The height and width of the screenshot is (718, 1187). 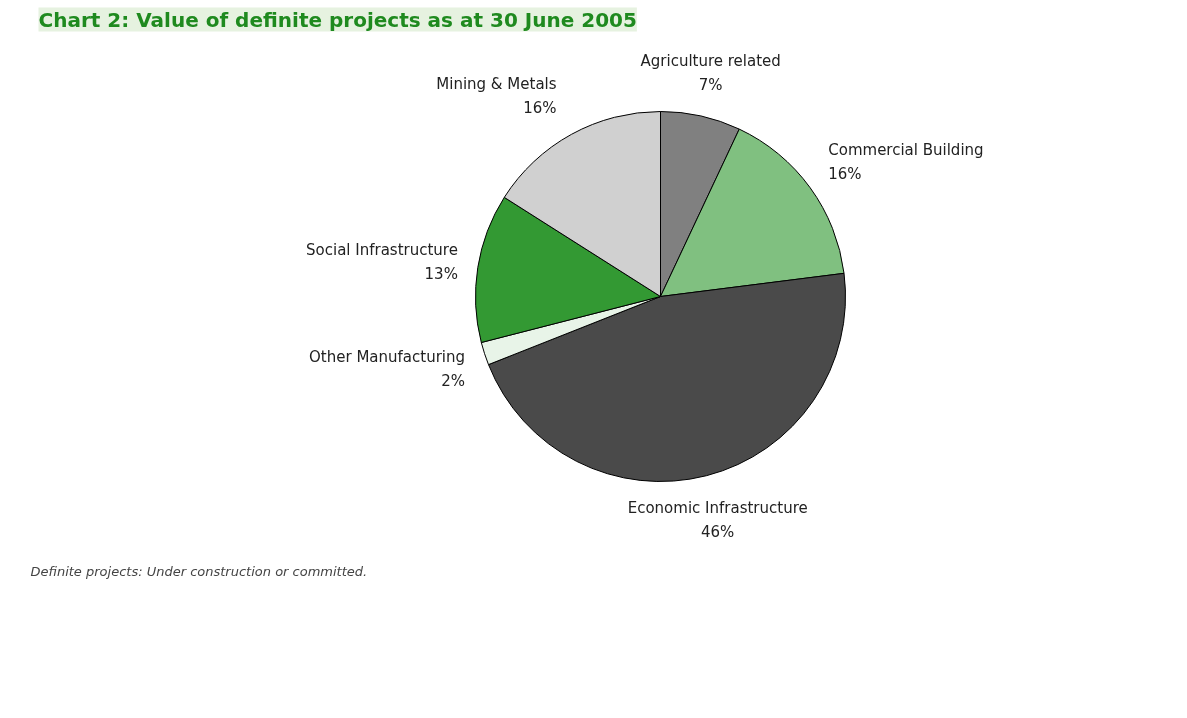 What do you see at coordinates (453, 380) in the screenshot?
I see `data-label: 2%` at bounding box center [453, 380].